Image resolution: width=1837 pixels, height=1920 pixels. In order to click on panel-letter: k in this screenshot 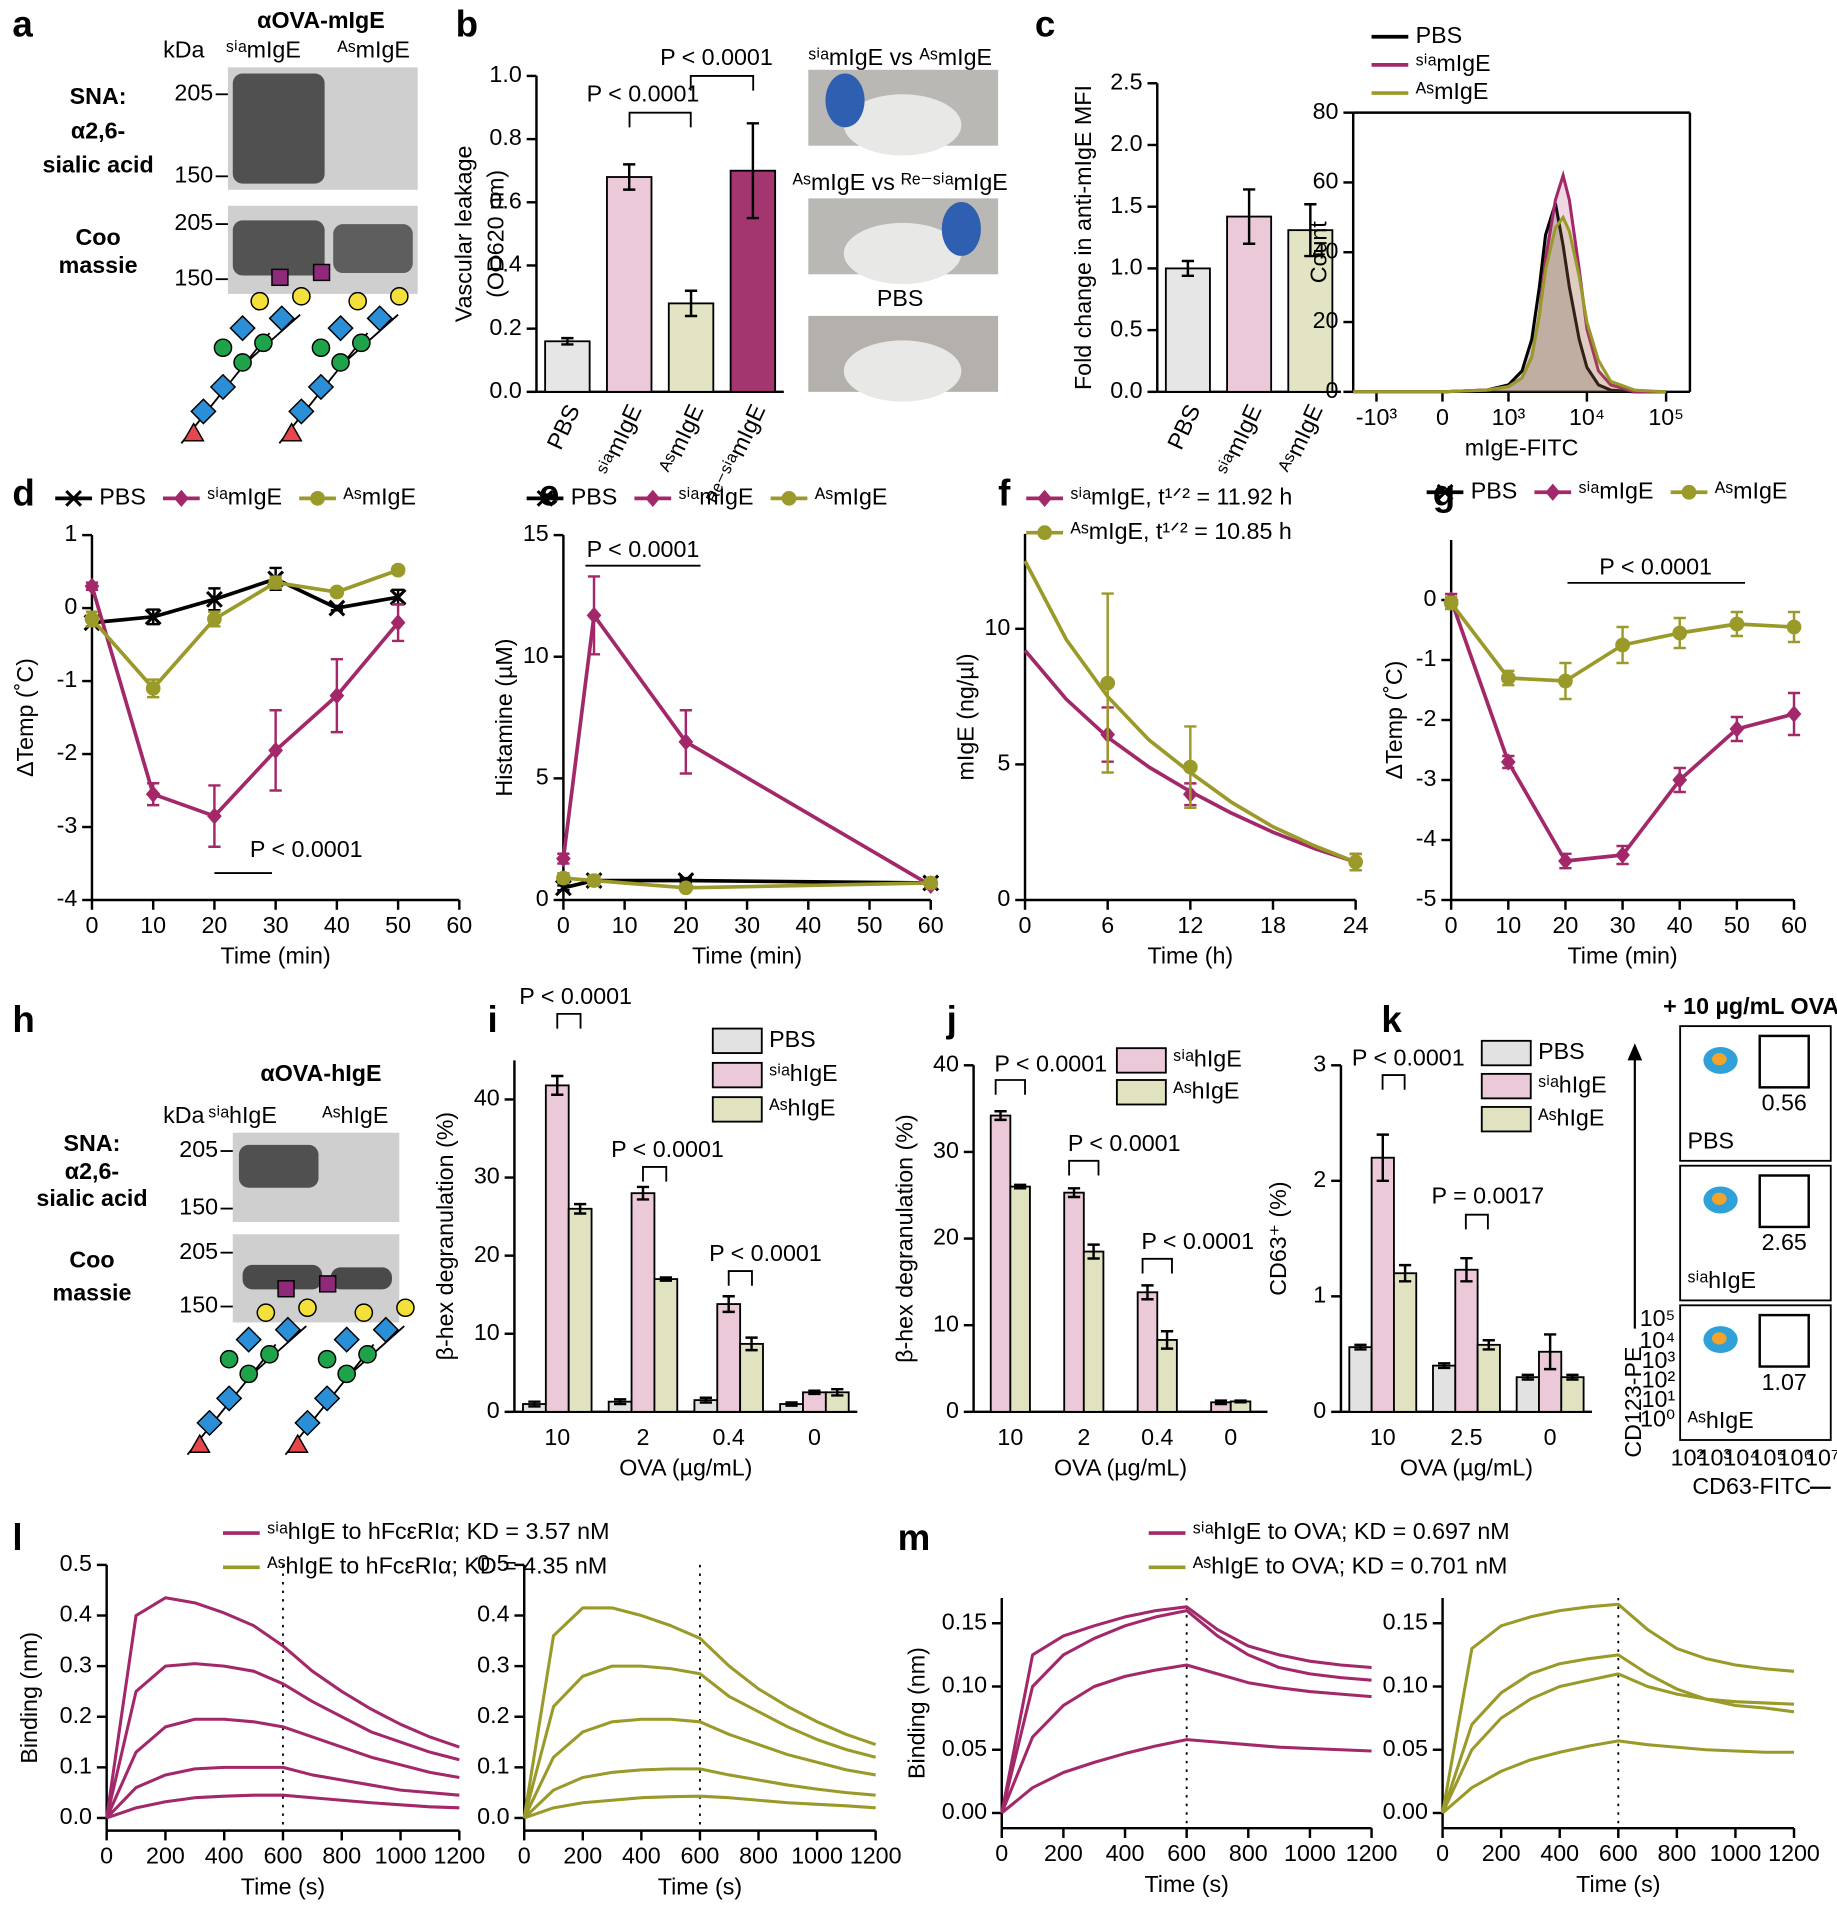, I will do `click(1391, 1019)`.